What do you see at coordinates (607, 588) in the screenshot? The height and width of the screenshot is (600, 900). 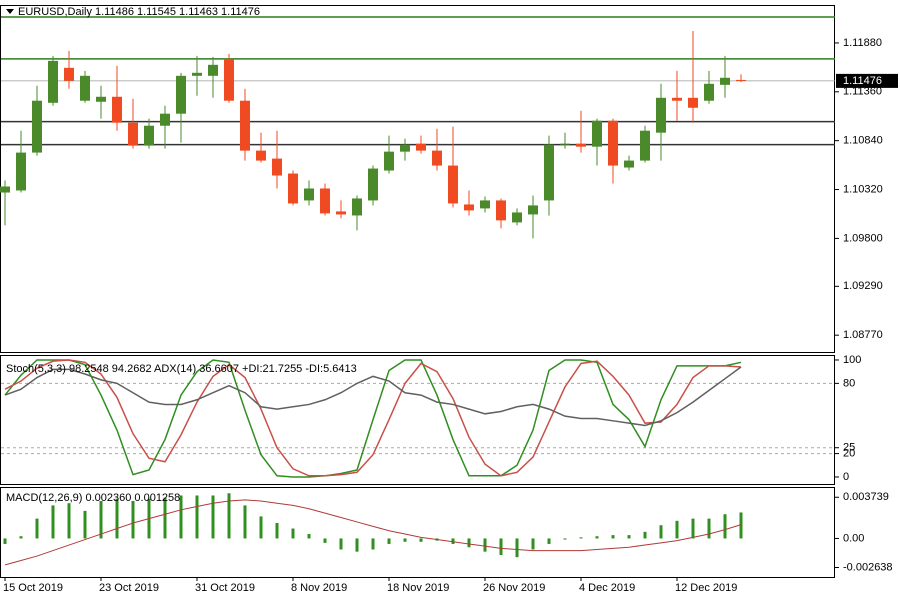 I see `x-tick-label: 4 Dec 2019` at bounding box center [607, 588].